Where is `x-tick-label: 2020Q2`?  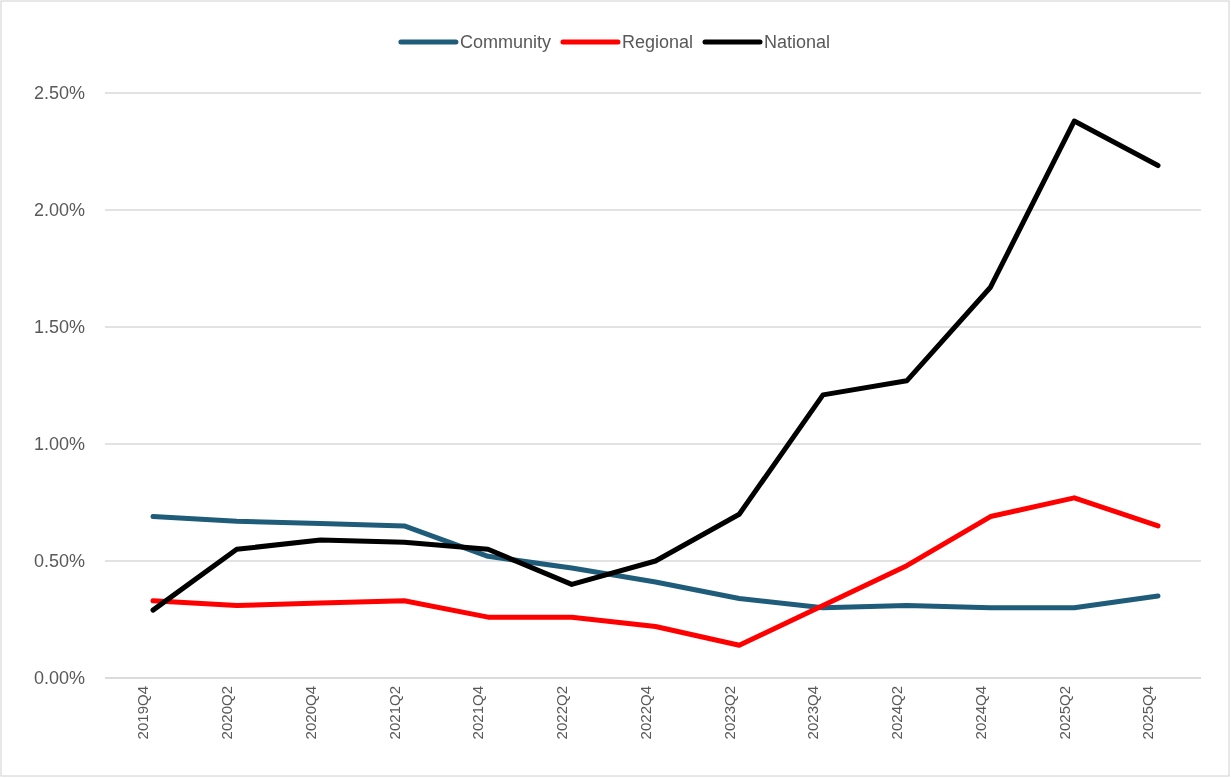 x-tick-label: 2020Q2 is located at coordinates (226, 713).